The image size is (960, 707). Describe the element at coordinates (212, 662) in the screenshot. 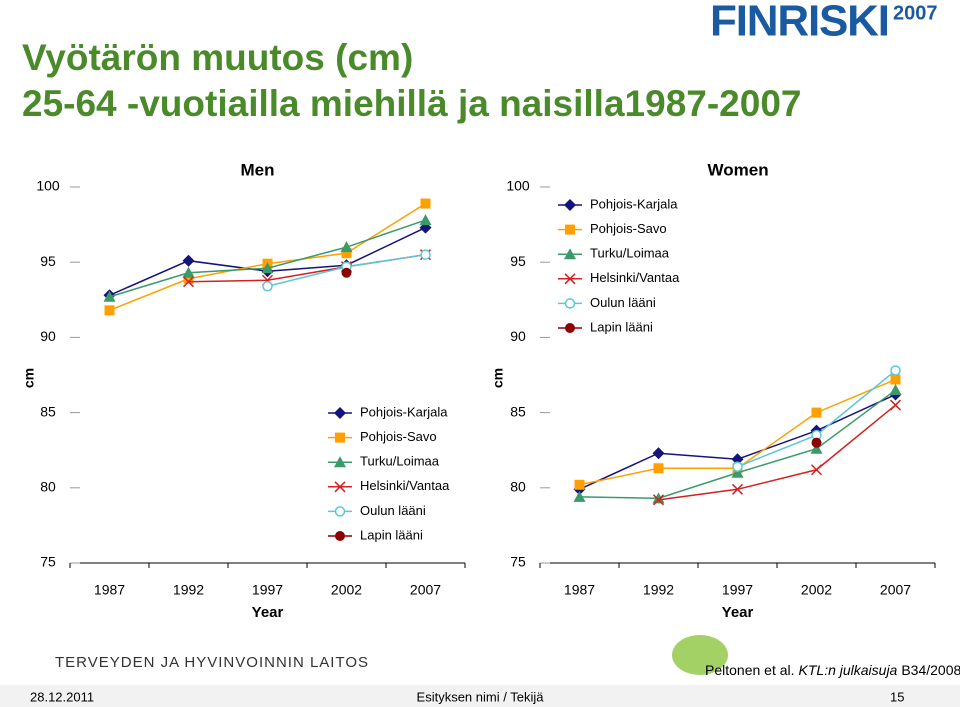

I see `institution: TERVEYDEN JA HYVINVOINNIN LAITOS` at that location.